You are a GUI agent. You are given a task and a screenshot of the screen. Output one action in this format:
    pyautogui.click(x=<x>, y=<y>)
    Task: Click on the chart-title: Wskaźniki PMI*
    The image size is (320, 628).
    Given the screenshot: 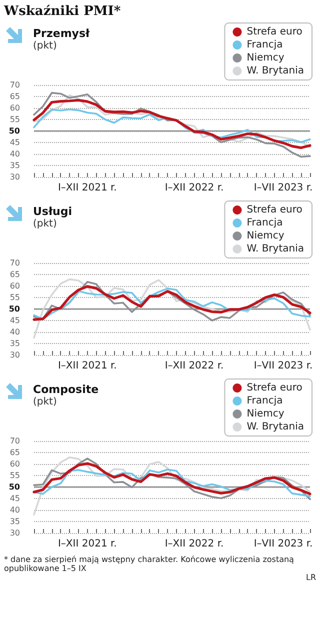 What is the action you would take?
    pyautogui.click(x=62, y=12)
    